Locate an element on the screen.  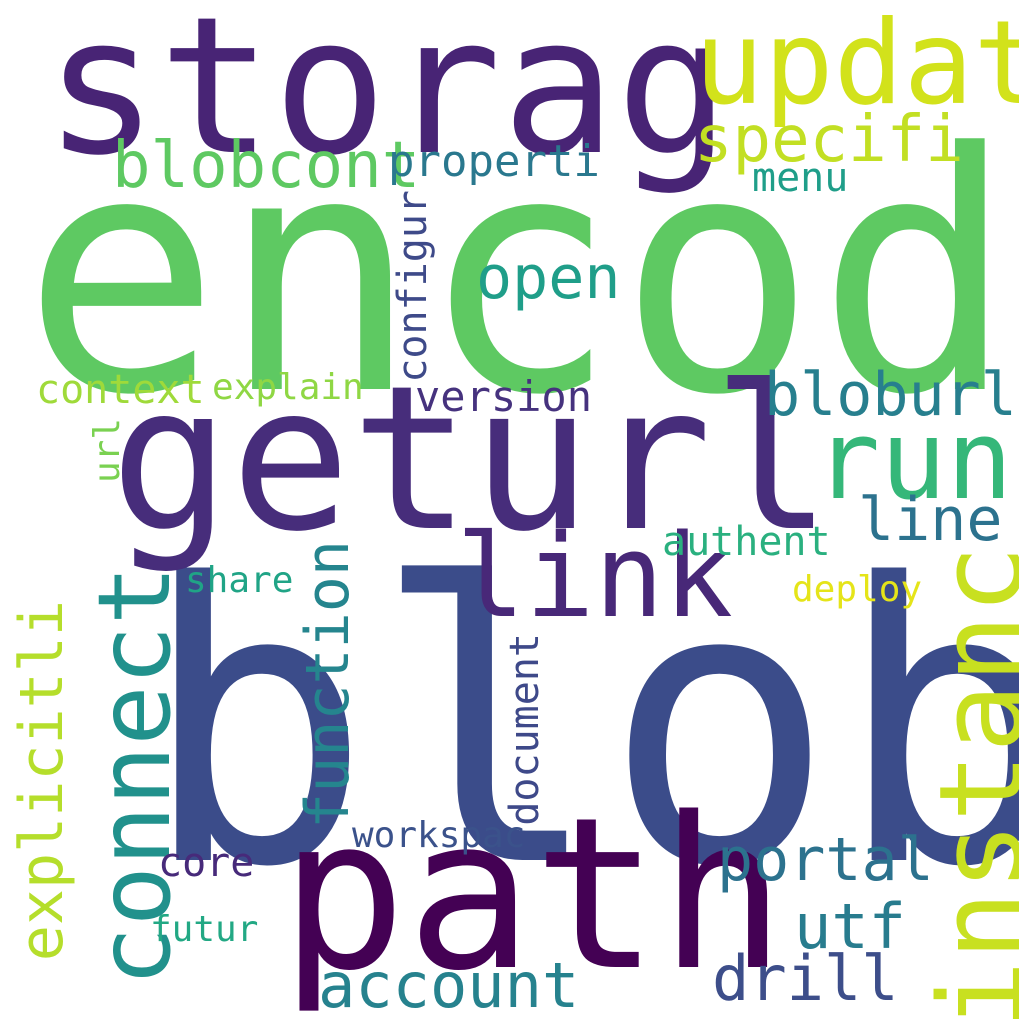
word-menu: menu is located at coordinates (800, 178).